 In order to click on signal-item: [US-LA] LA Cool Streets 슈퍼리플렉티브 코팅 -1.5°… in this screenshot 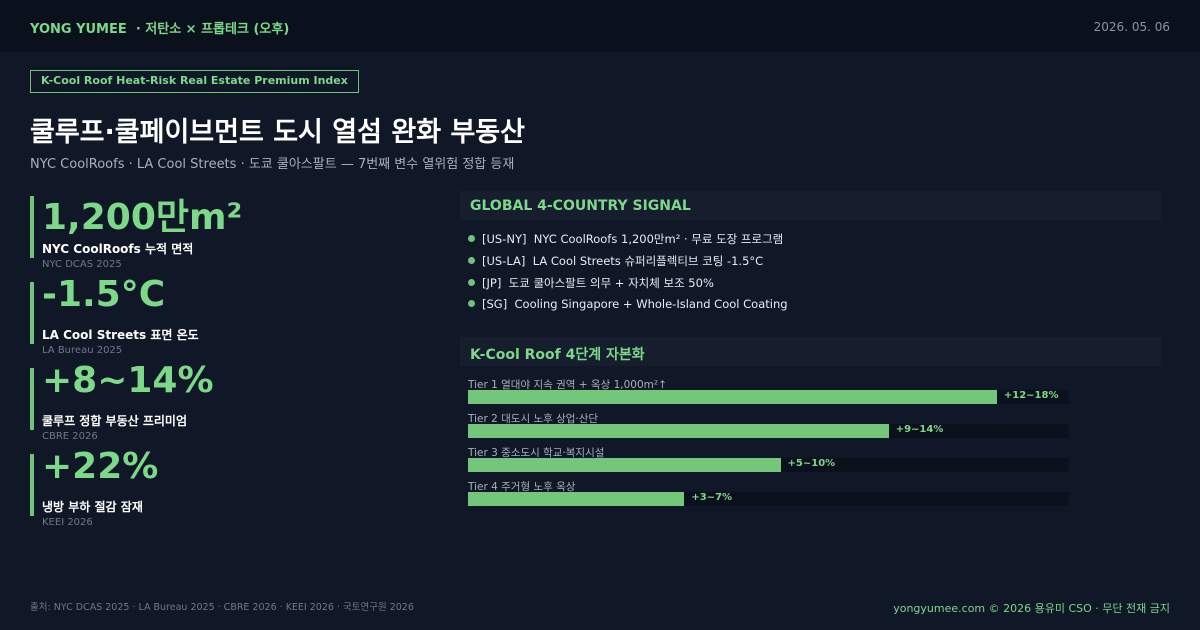, I will do `click(615, 261)`.